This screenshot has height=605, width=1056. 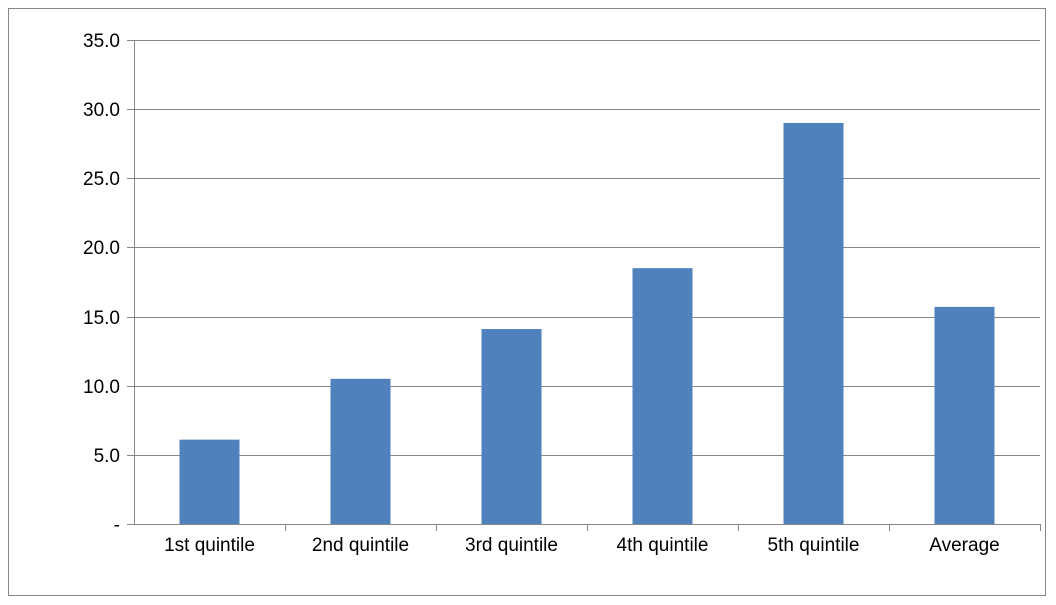 I want to click on y-tick-label: 25.0, so click(x=101, y=179).